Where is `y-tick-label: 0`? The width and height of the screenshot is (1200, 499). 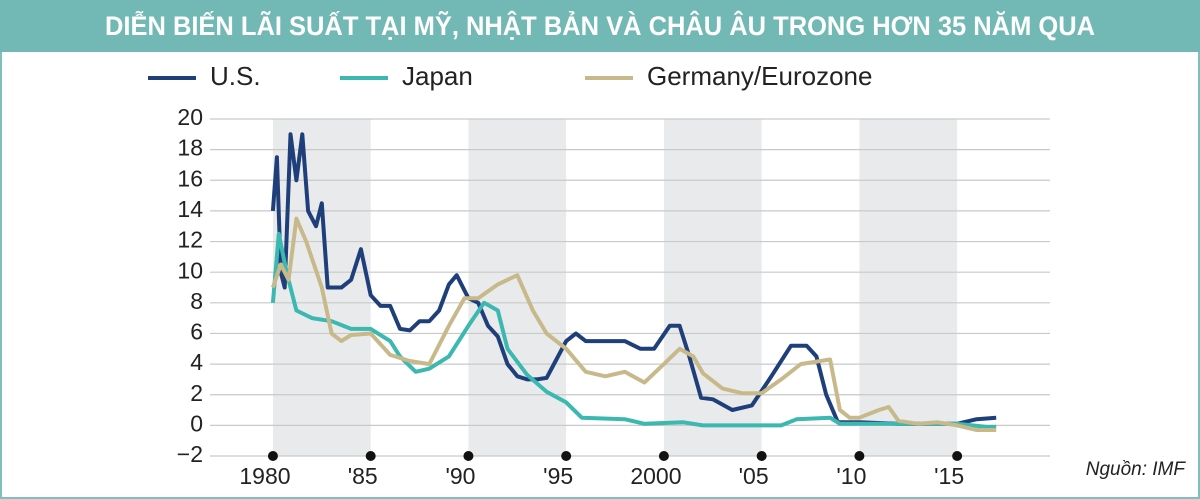
y-tick-label: 0 is located at coordinates (196, 423).